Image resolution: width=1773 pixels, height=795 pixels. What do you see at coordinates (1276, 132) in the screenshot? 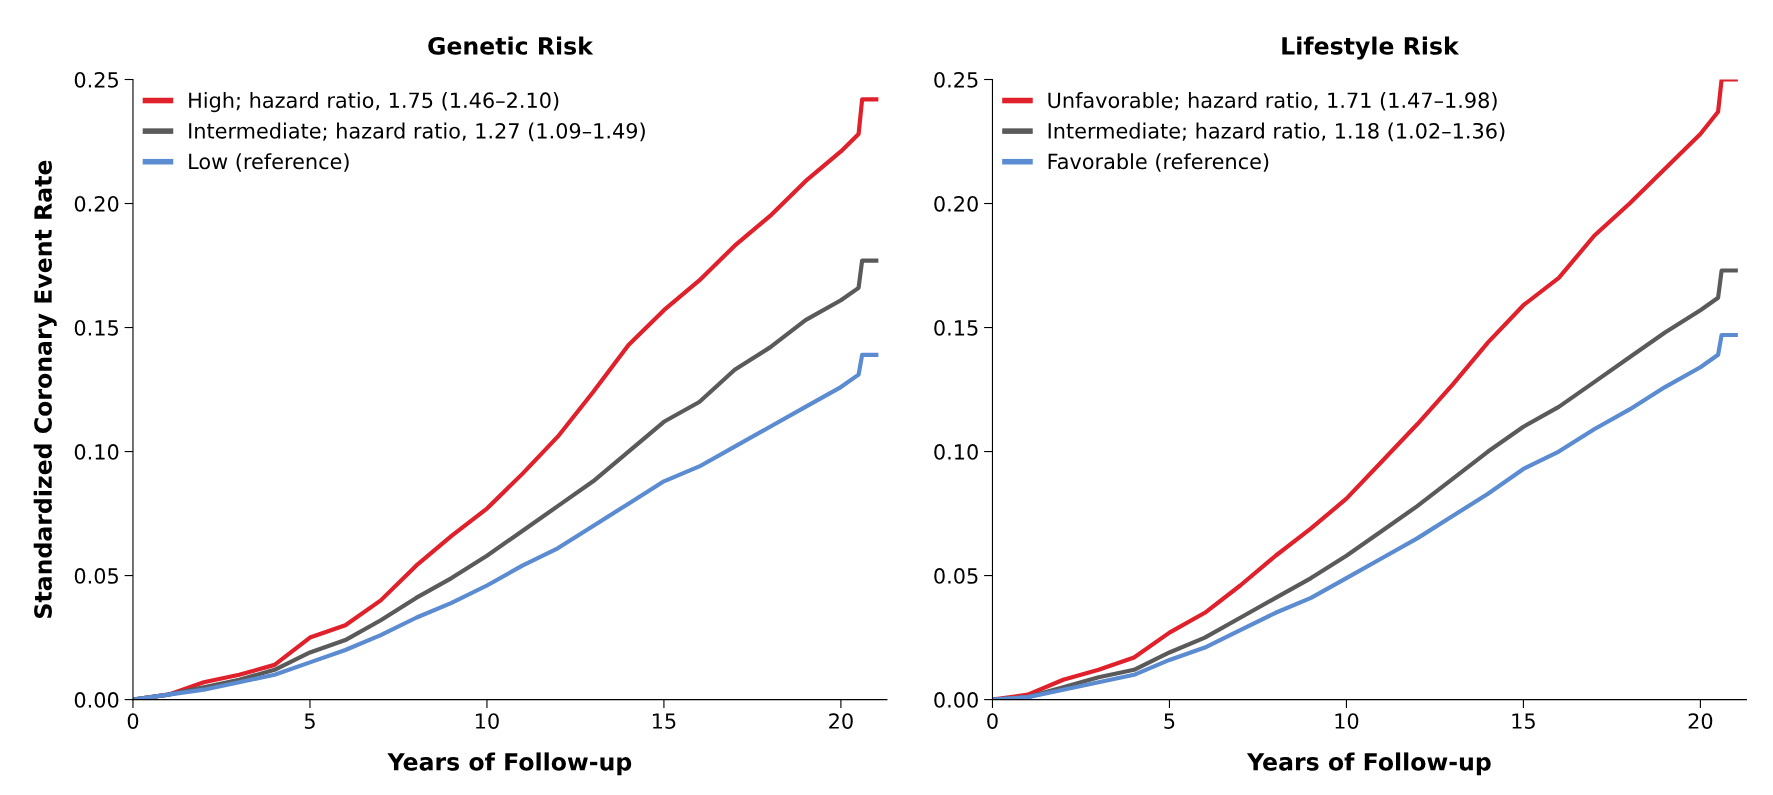
I see `legend-label: Intermediate; hazard ratio, 1.18 (1.02–1.36)` at bounding box center [1276, 132].